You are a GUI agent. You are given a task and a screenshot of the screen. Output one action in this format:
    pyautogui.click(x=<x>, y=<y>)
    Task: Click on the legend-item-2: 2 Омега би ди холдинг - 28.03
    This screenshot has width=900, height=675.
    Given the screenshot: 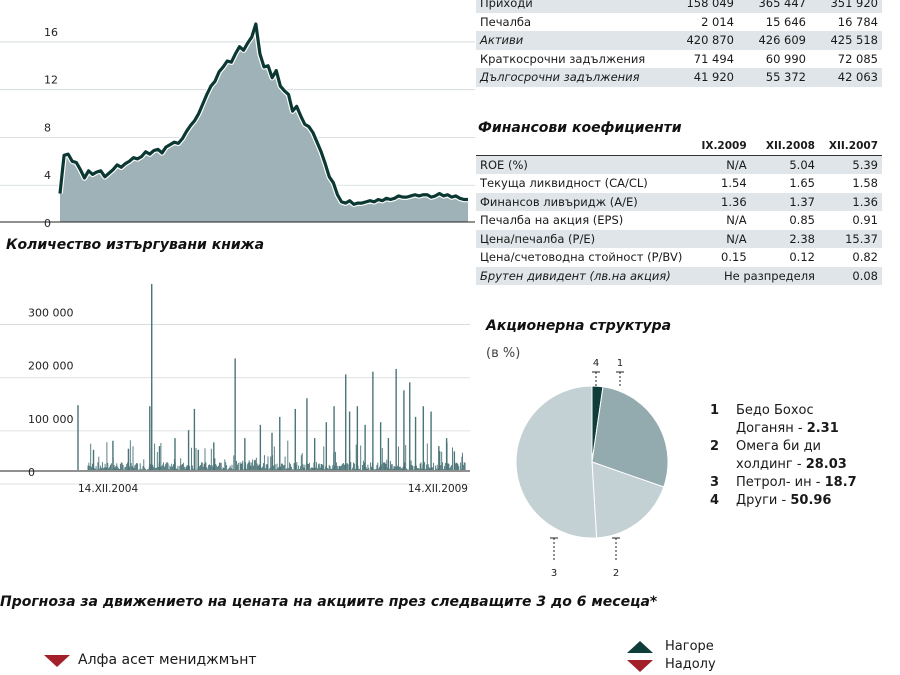 What is the action you would take?
    pyautogui.click(x=783, y=456)
    